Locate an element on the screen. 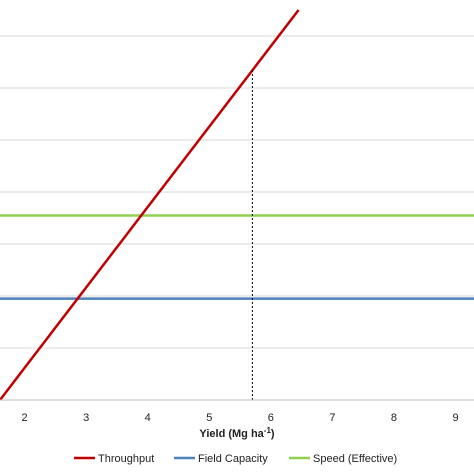 The width and height of the screenshot is (474, 474). x-tick-label-8: 8 is located at coordinates (394, 418).